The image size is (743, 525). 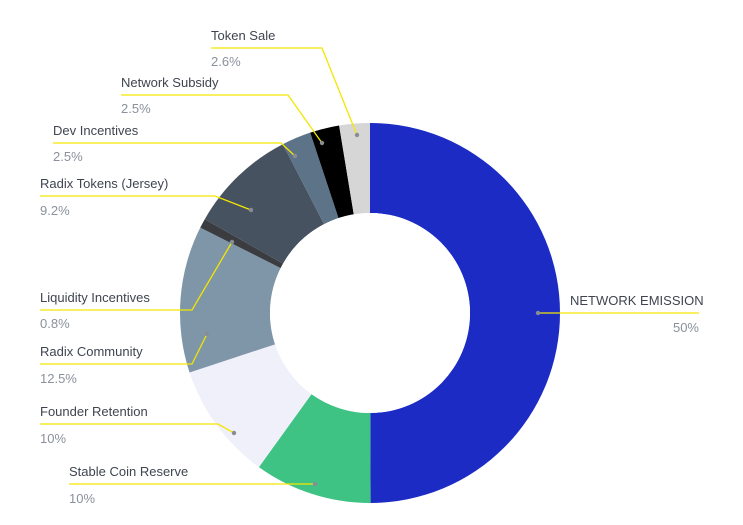 I want to click on slice-token-sale, so click(x=354, y=169).